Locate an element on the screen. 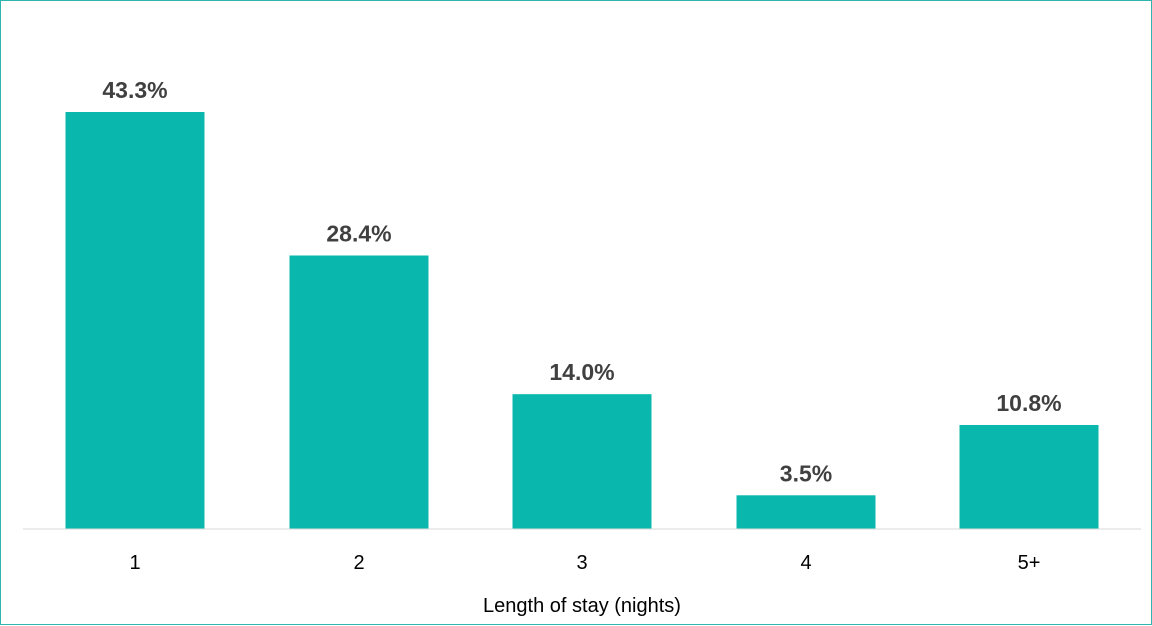  x-tick-label-2: 2 is located at coordinates (358, 563).